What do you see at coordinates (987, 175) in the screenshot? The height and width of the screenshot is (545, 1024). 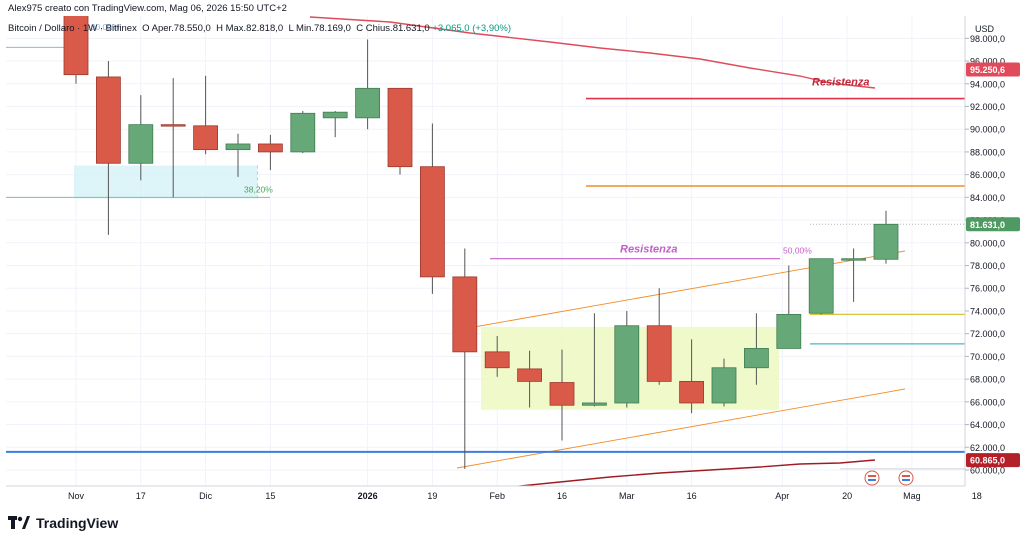 I see `price-tick-label: 86.000,0` at bounding box center [987, 175].